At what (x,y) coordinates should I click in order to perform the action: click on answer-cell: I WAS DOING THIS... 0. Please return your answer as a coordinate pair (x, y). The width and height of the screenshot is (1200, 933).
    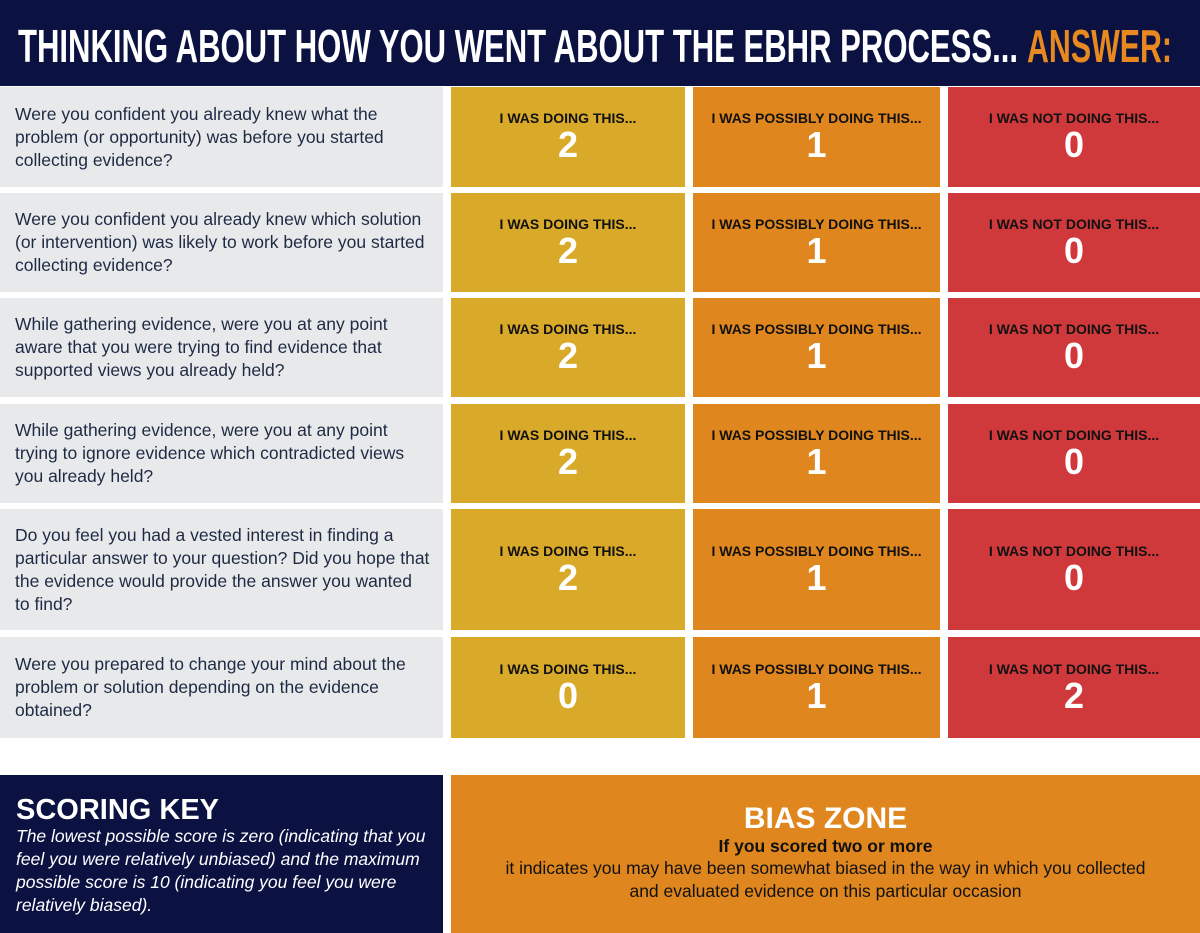
    Looking at the image, I should click on (568, 687).